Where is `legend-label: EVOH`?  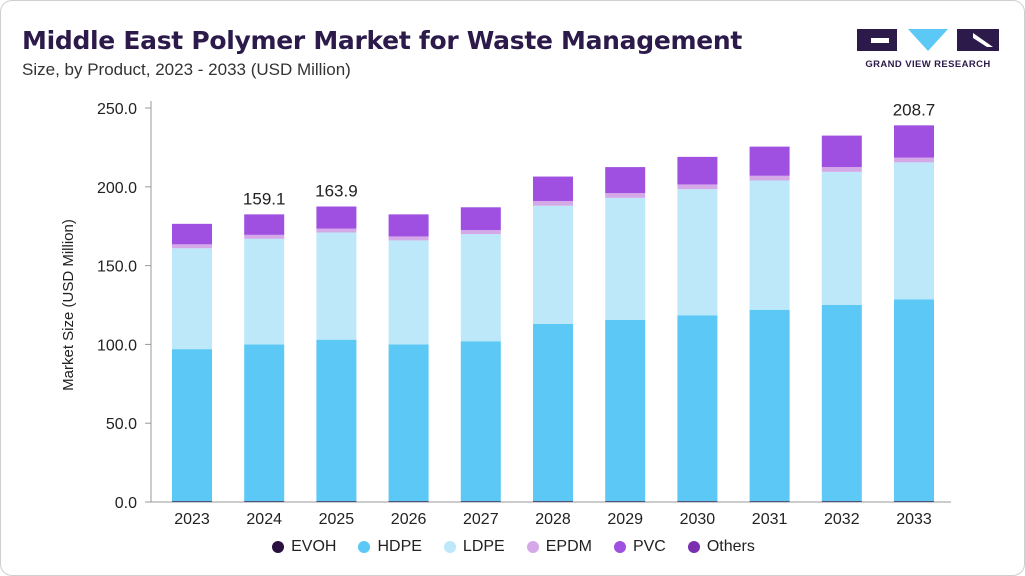 legend-label: EVOH is located at coordinates (314, 546).